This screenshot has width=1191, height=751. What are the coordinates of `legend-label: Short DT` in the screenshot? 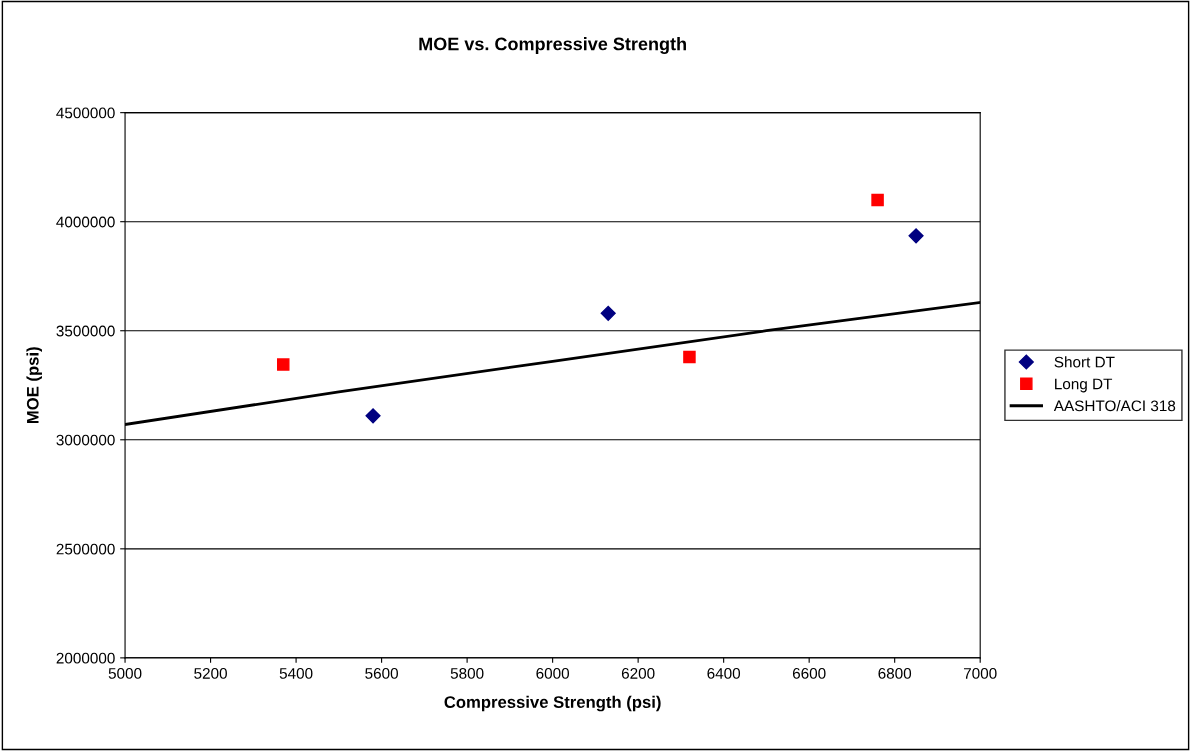 It's located at (1084, 362).